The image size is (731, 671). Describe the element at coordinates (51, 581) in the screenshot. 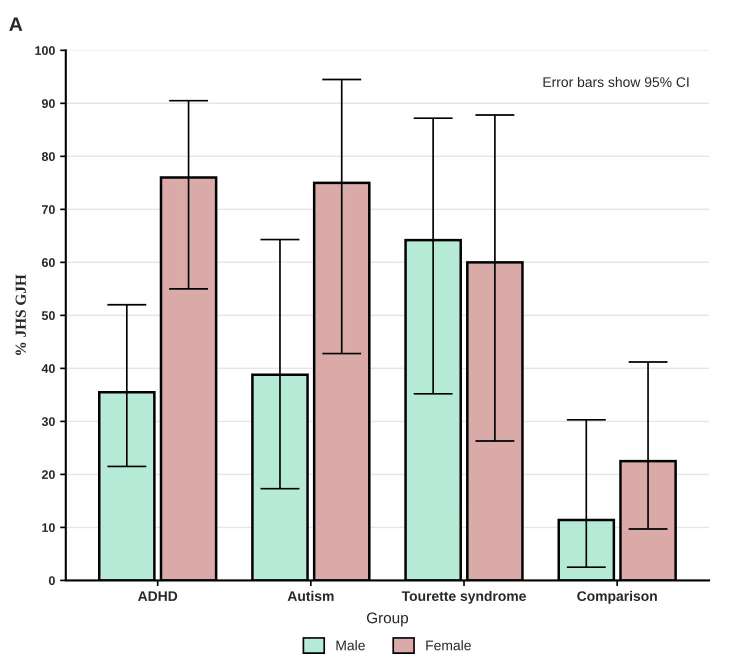

I see `y-tick-label: 0` at that location.